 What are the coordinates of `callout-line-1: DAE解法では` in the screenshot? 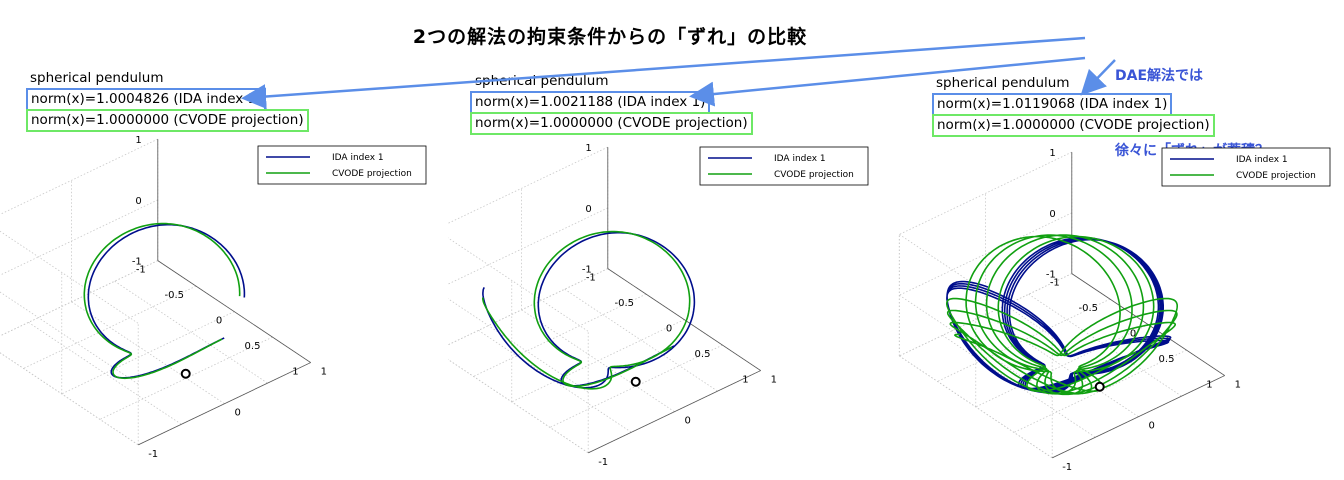 It's located at (1159, 76).